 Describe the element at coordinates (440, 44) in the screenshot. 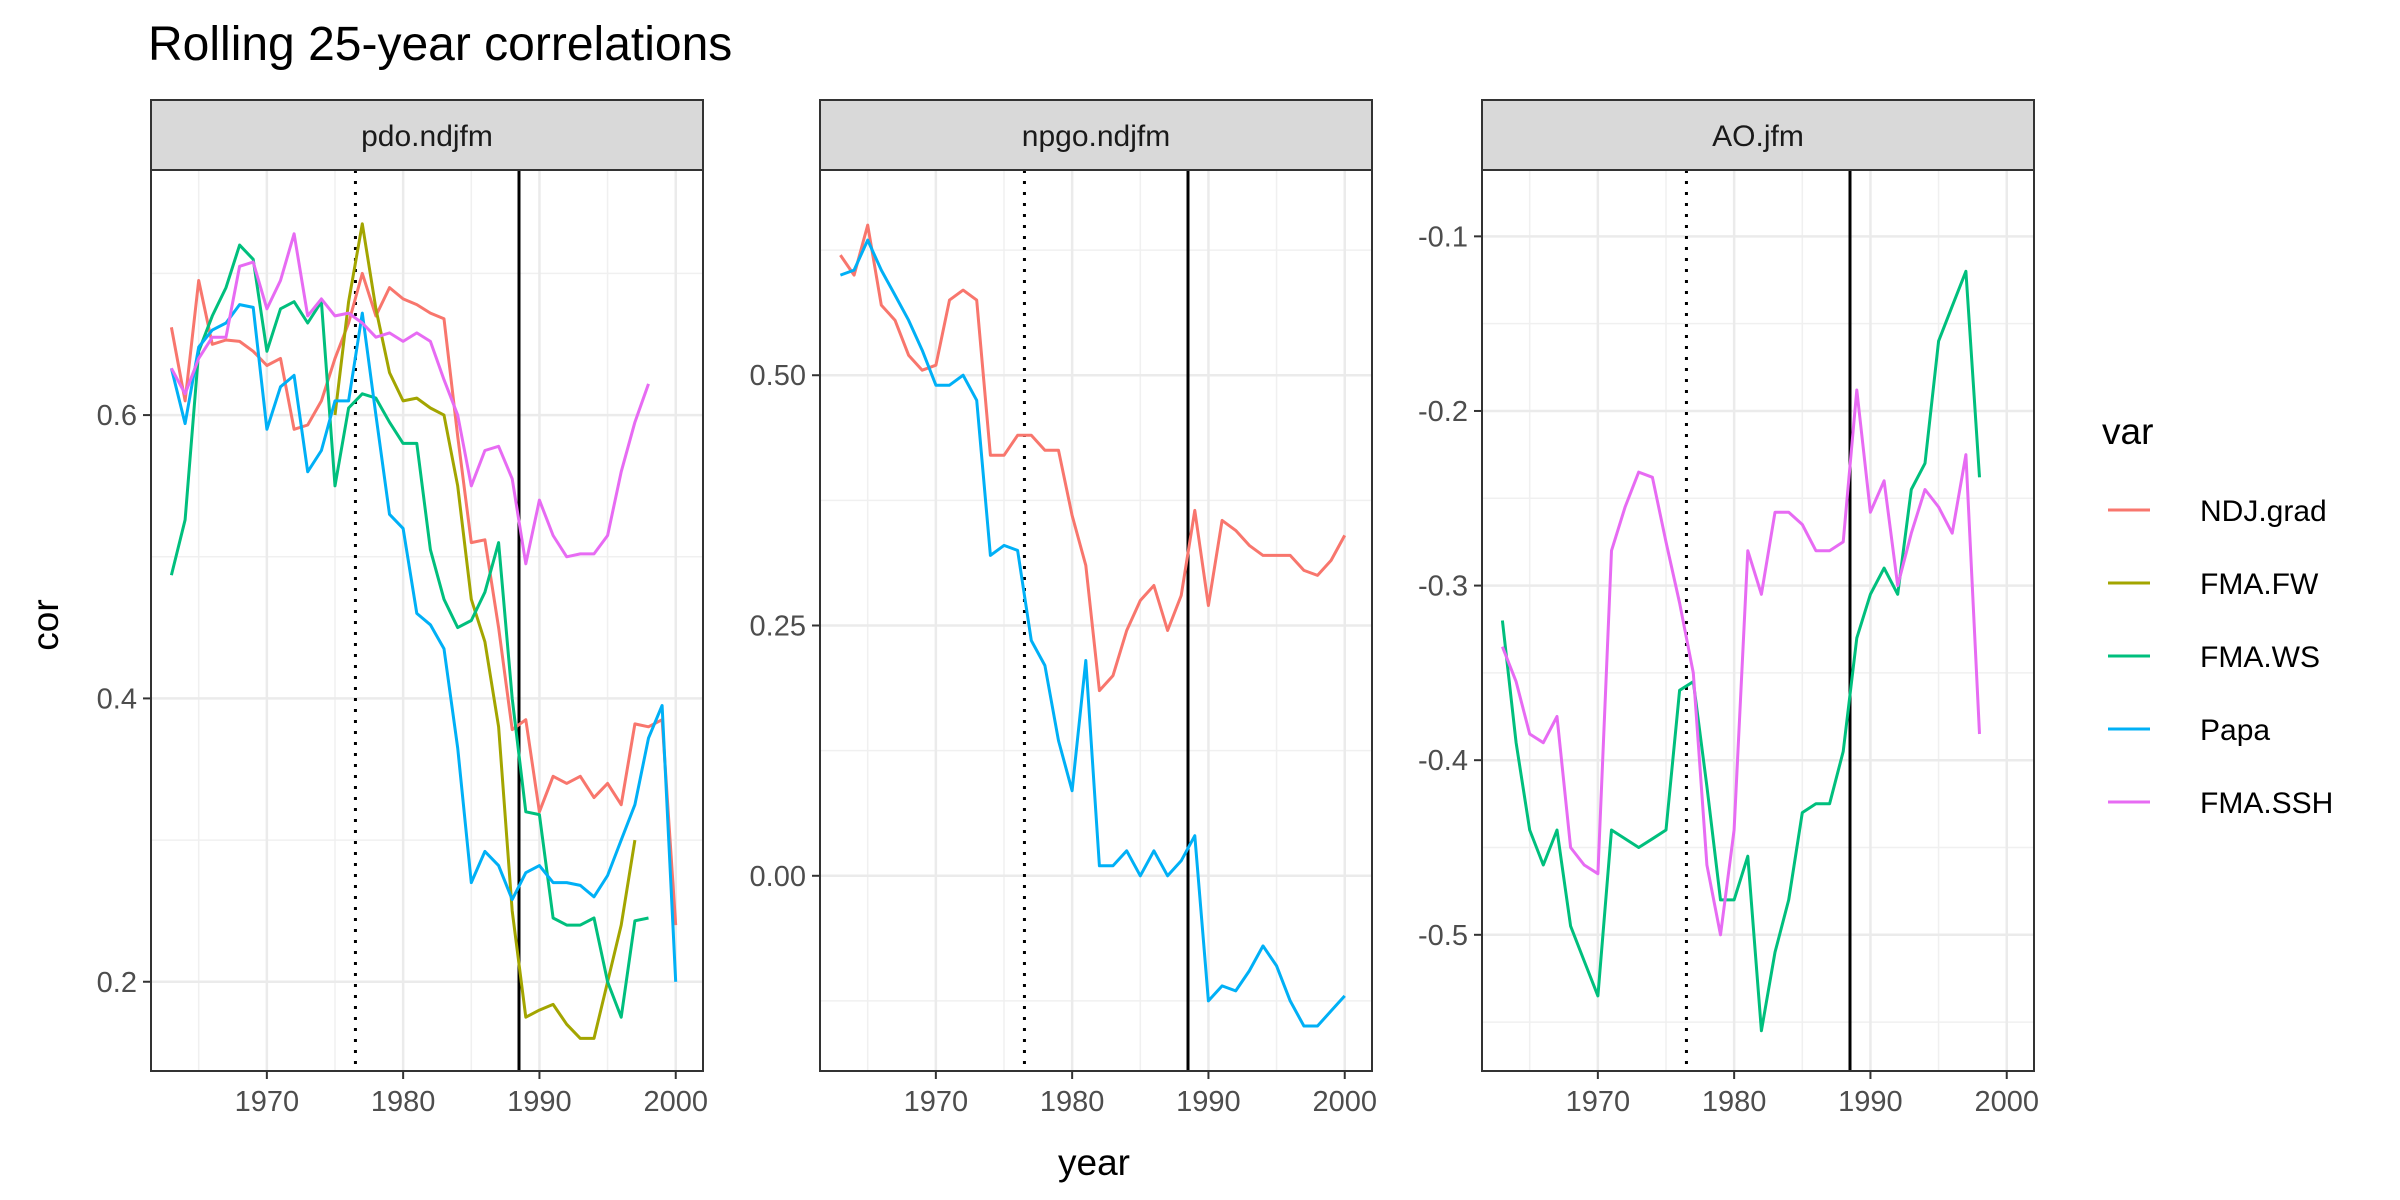

I see `chart-title: Rolling 25-year correlations` at that location.